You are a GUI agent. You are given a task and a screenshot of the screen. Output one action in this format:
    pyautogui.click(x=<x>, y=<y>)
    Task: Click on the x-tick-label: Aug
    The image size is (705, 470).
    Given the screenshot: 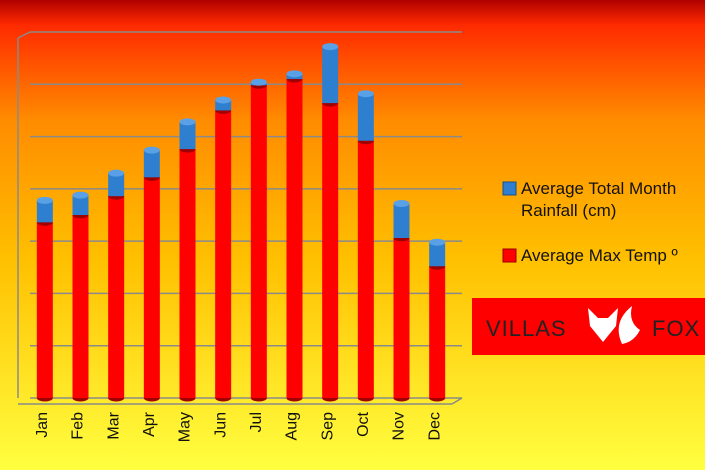 What is the action you would take?
    pyautogui.click(x=292, y=426)
    